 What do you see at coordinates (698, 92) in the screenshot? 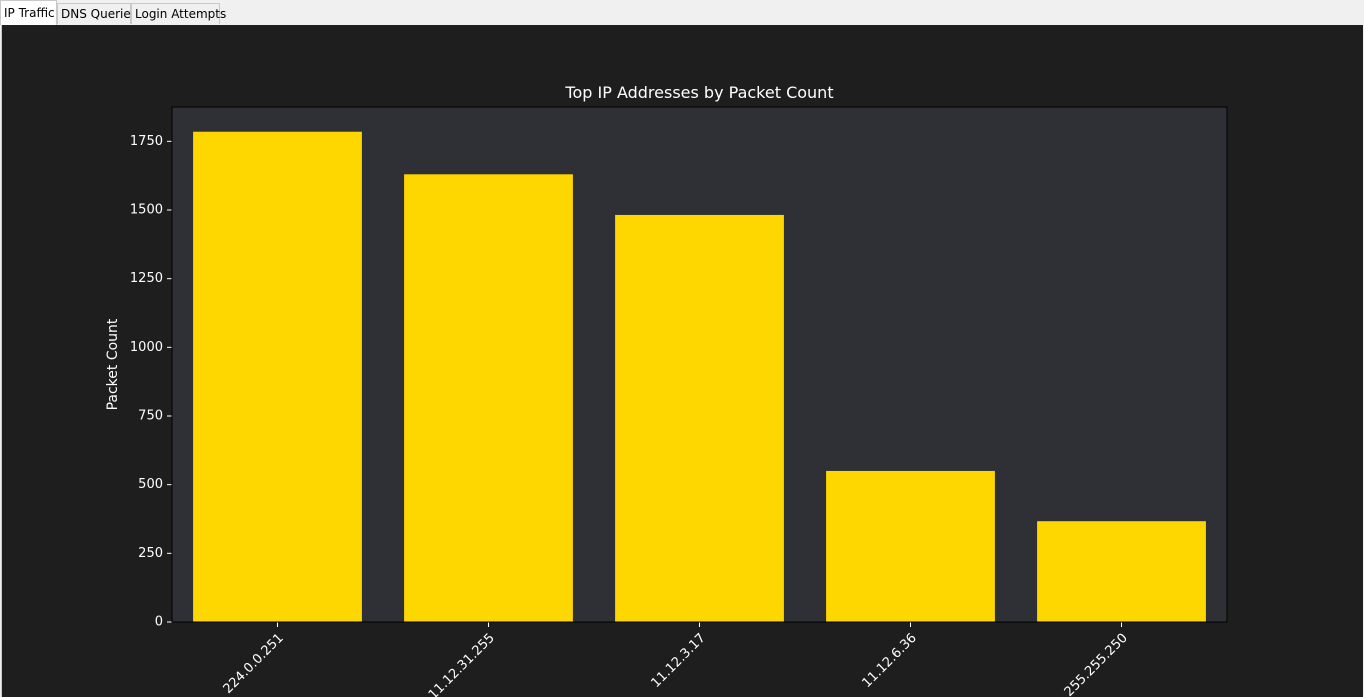
I see `chart-title: Top IP Addresses by Packet Count` at bounding box center [698, 92].